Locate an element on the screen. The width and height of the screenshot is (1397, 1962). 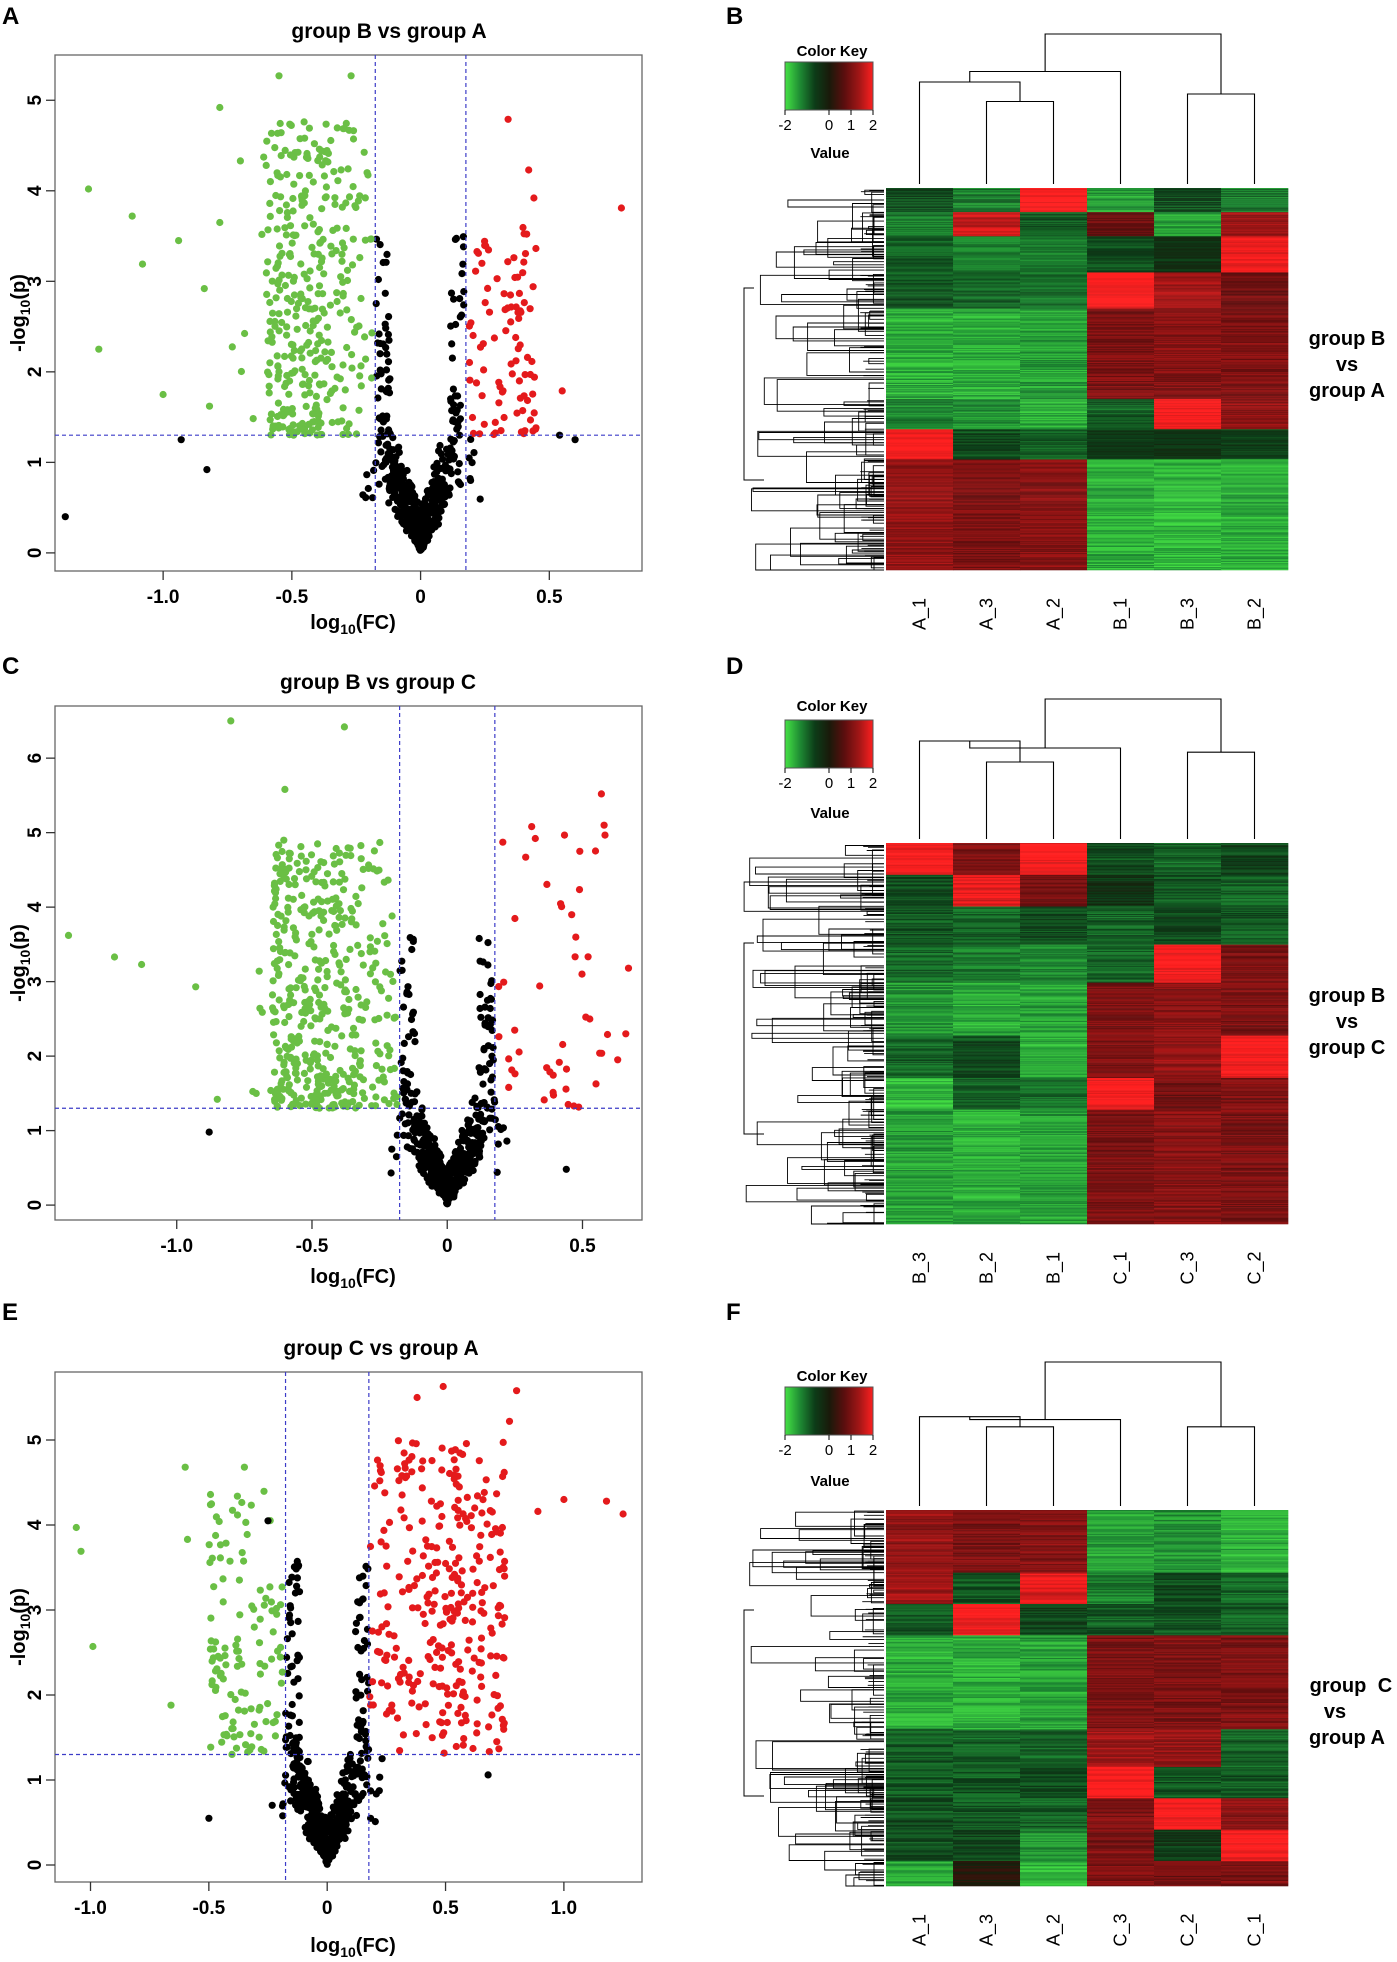
x-axis-label: log10(FC) is located at coordinates (353, 1947).